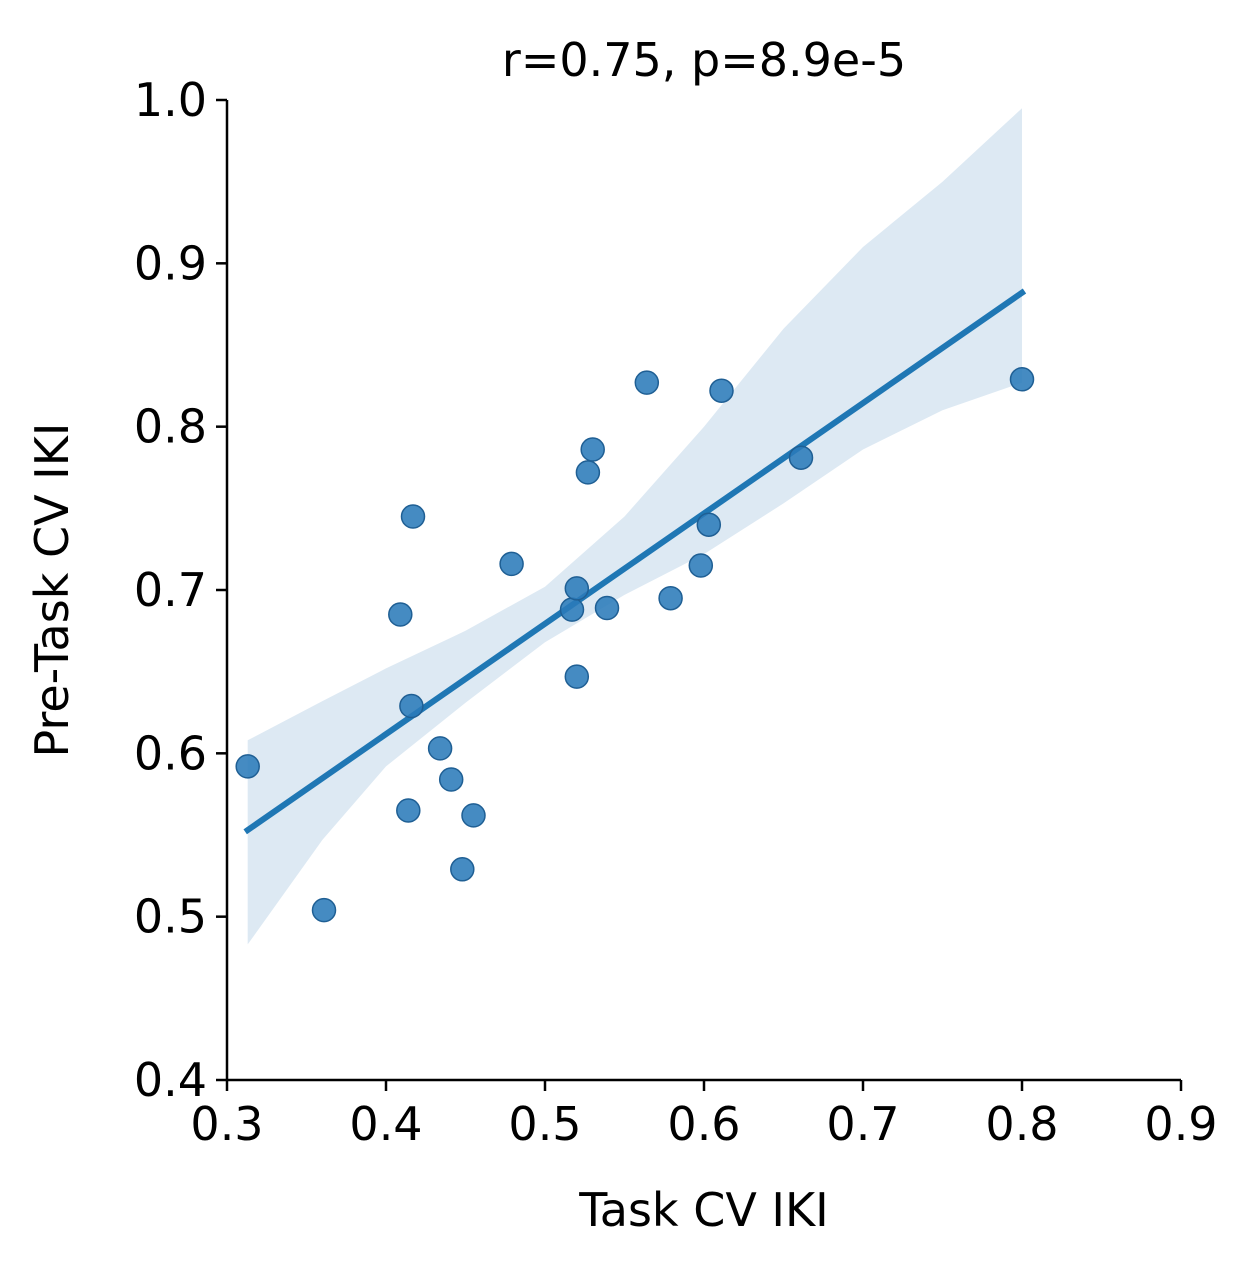 The width and height of the screenshot is (1257, 1270). I want to click on chart-title: r=0.75, p=8.9e-5, so click(704, 60).